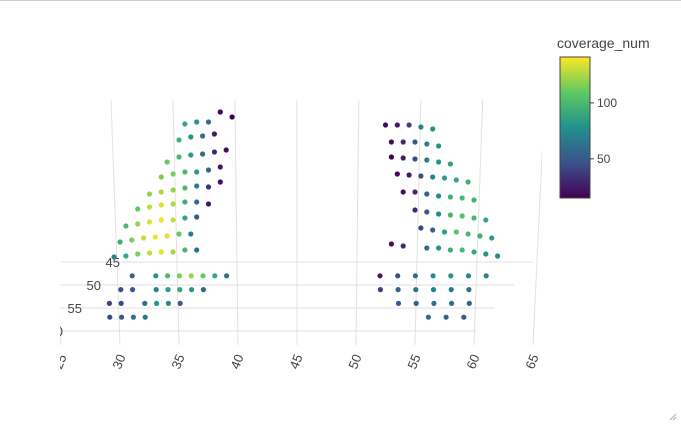 The height and width of the screenshot is (426, 681). What do you see at coordinates (575, 127) in the screenshot?
I see `colorbar` at bounding box center [575, 127].